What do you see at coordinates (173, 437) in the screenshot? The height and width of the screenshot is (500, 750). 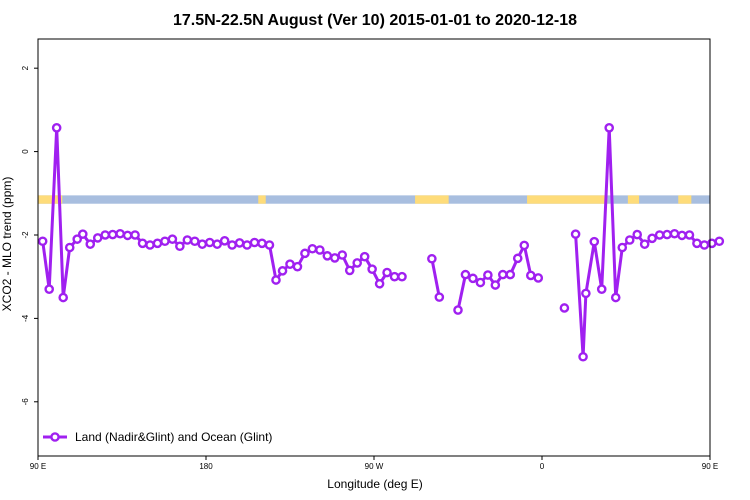 I see `legend-label: Land (Nadir&Glint) and Ocean (Glint)` at bounding box center [173, 437].